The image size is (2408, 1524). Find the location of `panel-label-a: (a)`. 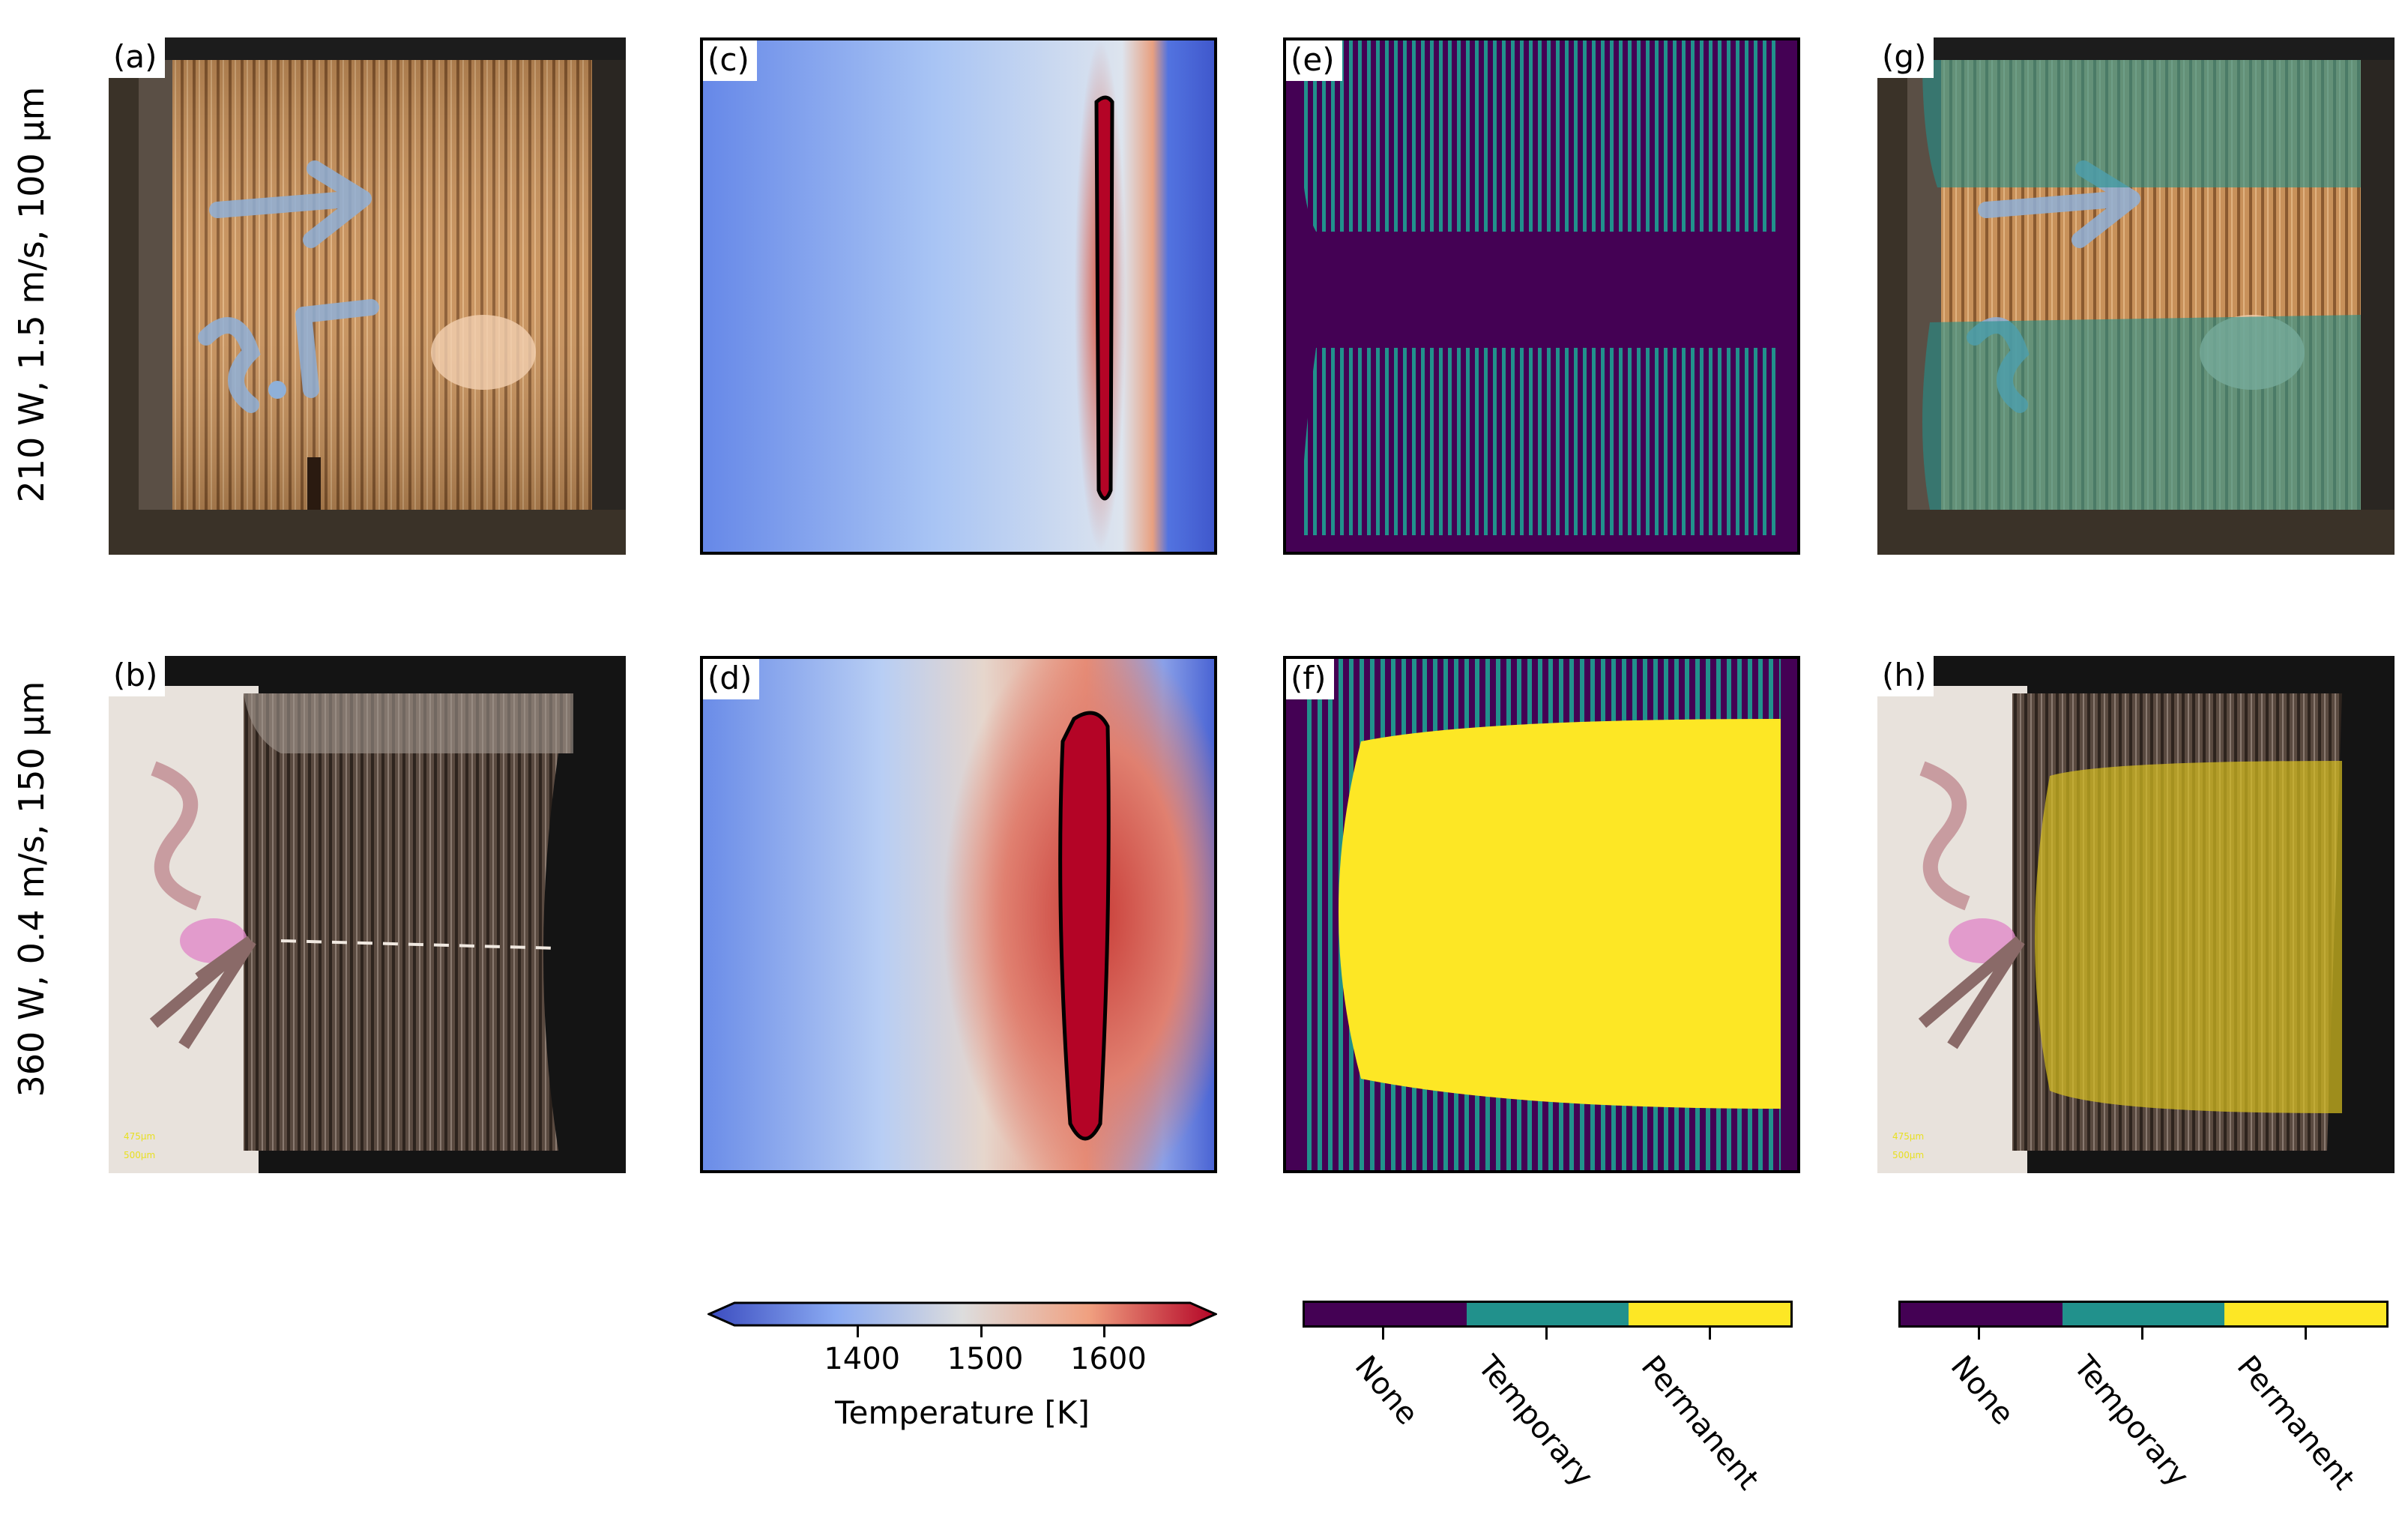

panel-label-a: (a) is located at coordinates (137, 57).